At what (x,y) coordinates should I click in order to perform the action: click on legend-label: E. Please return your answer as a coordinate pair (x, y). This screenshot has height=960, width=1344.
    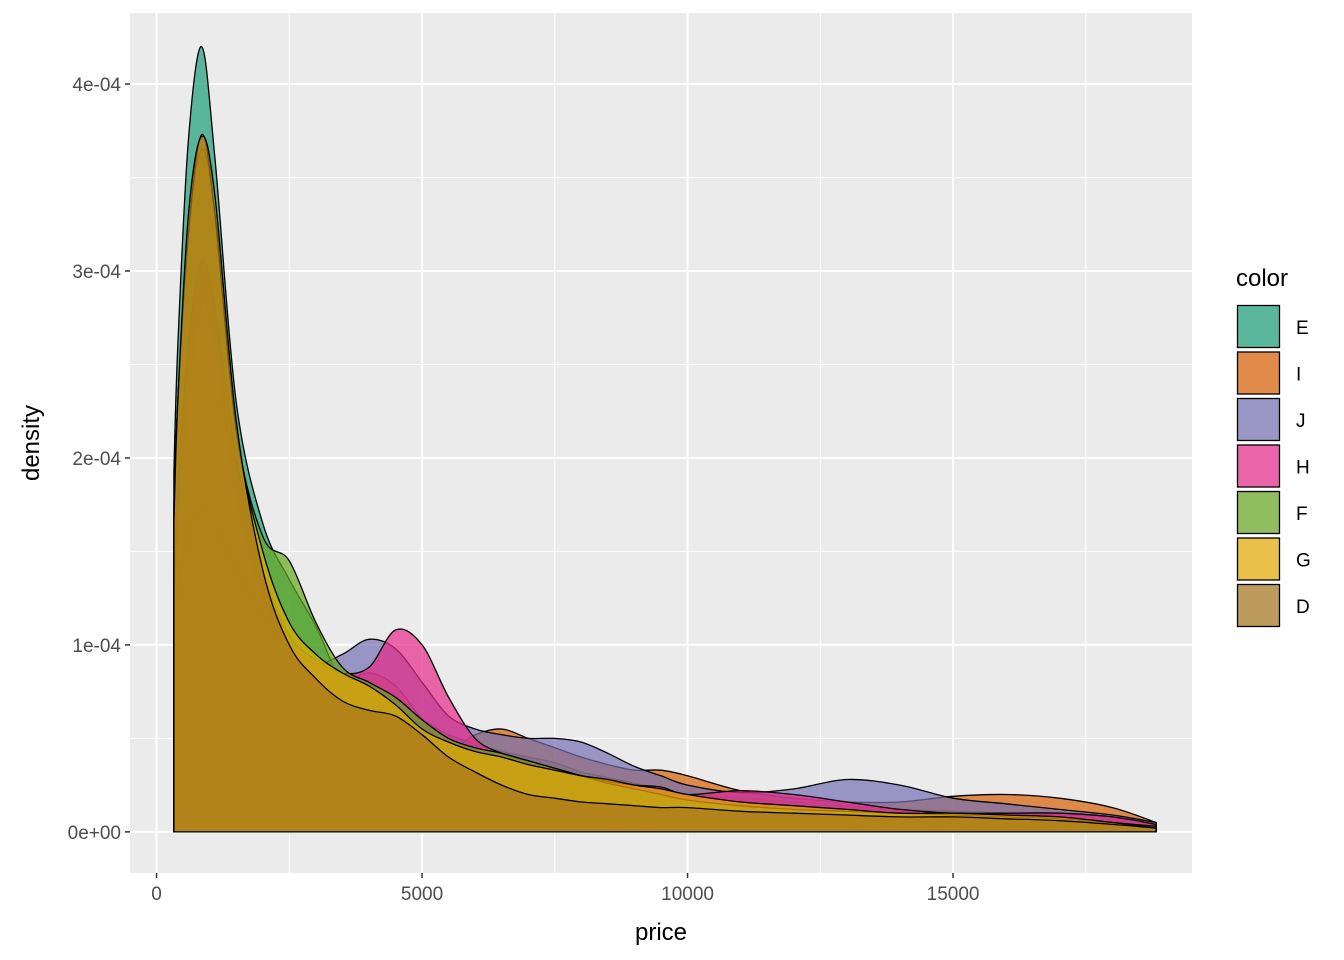
    Looking at the image, I should click on (1302, 328).